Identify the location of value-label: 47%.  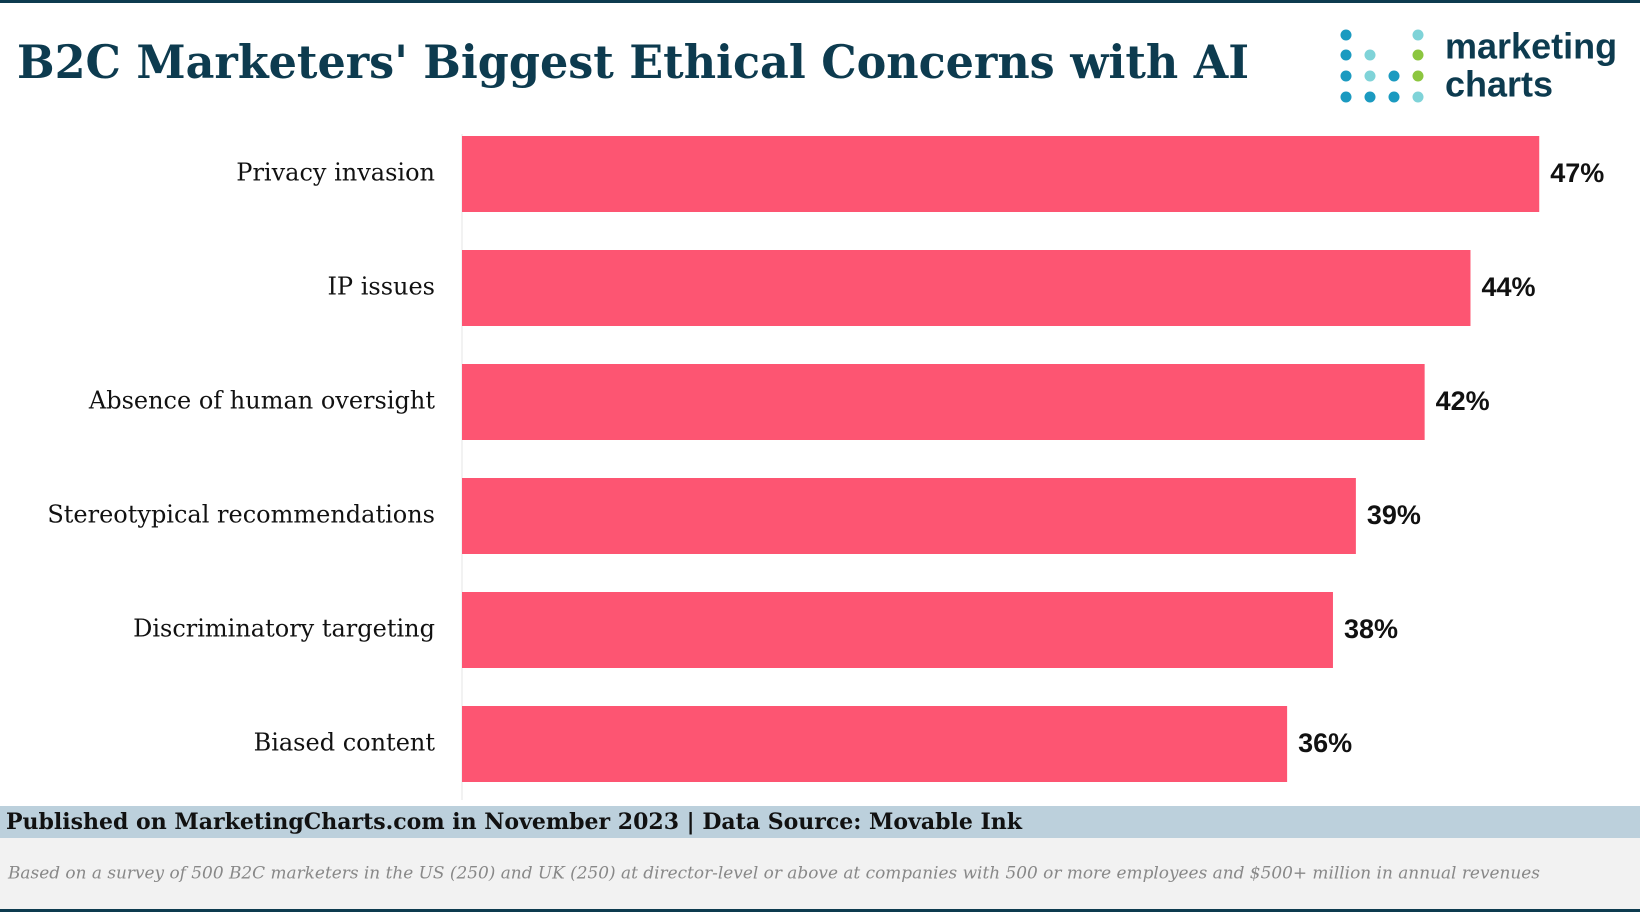
(1577, 173).